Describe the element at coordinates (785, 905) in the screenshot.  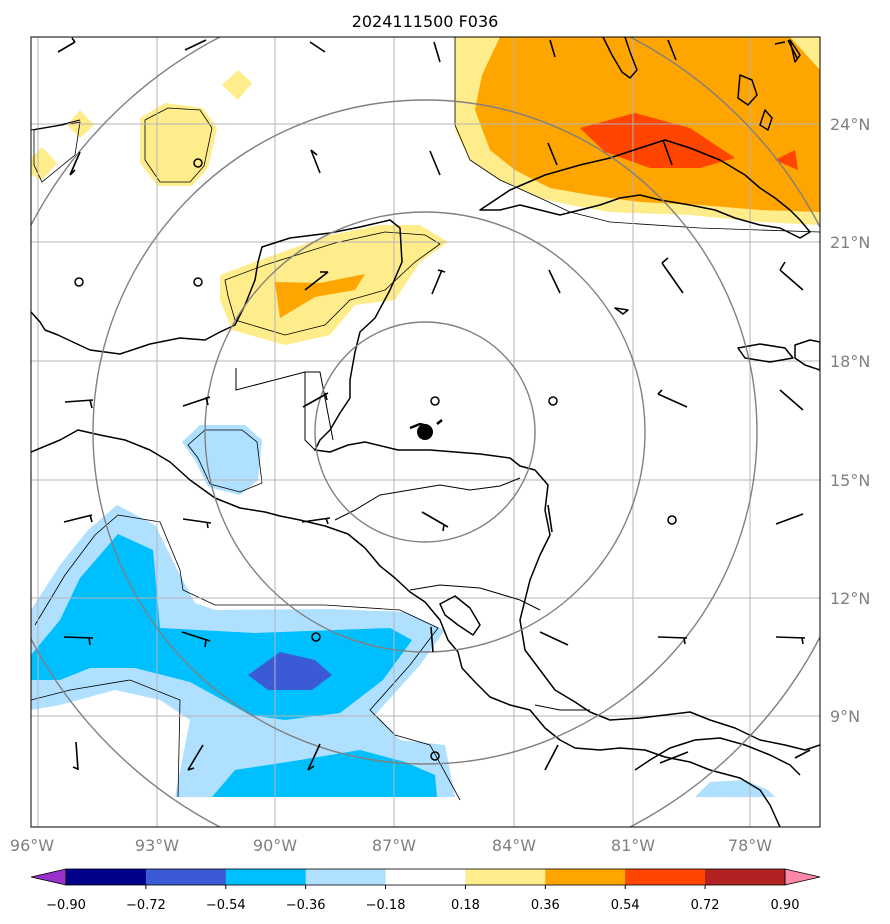
I see `colorbar-label: 0.90` at that location.